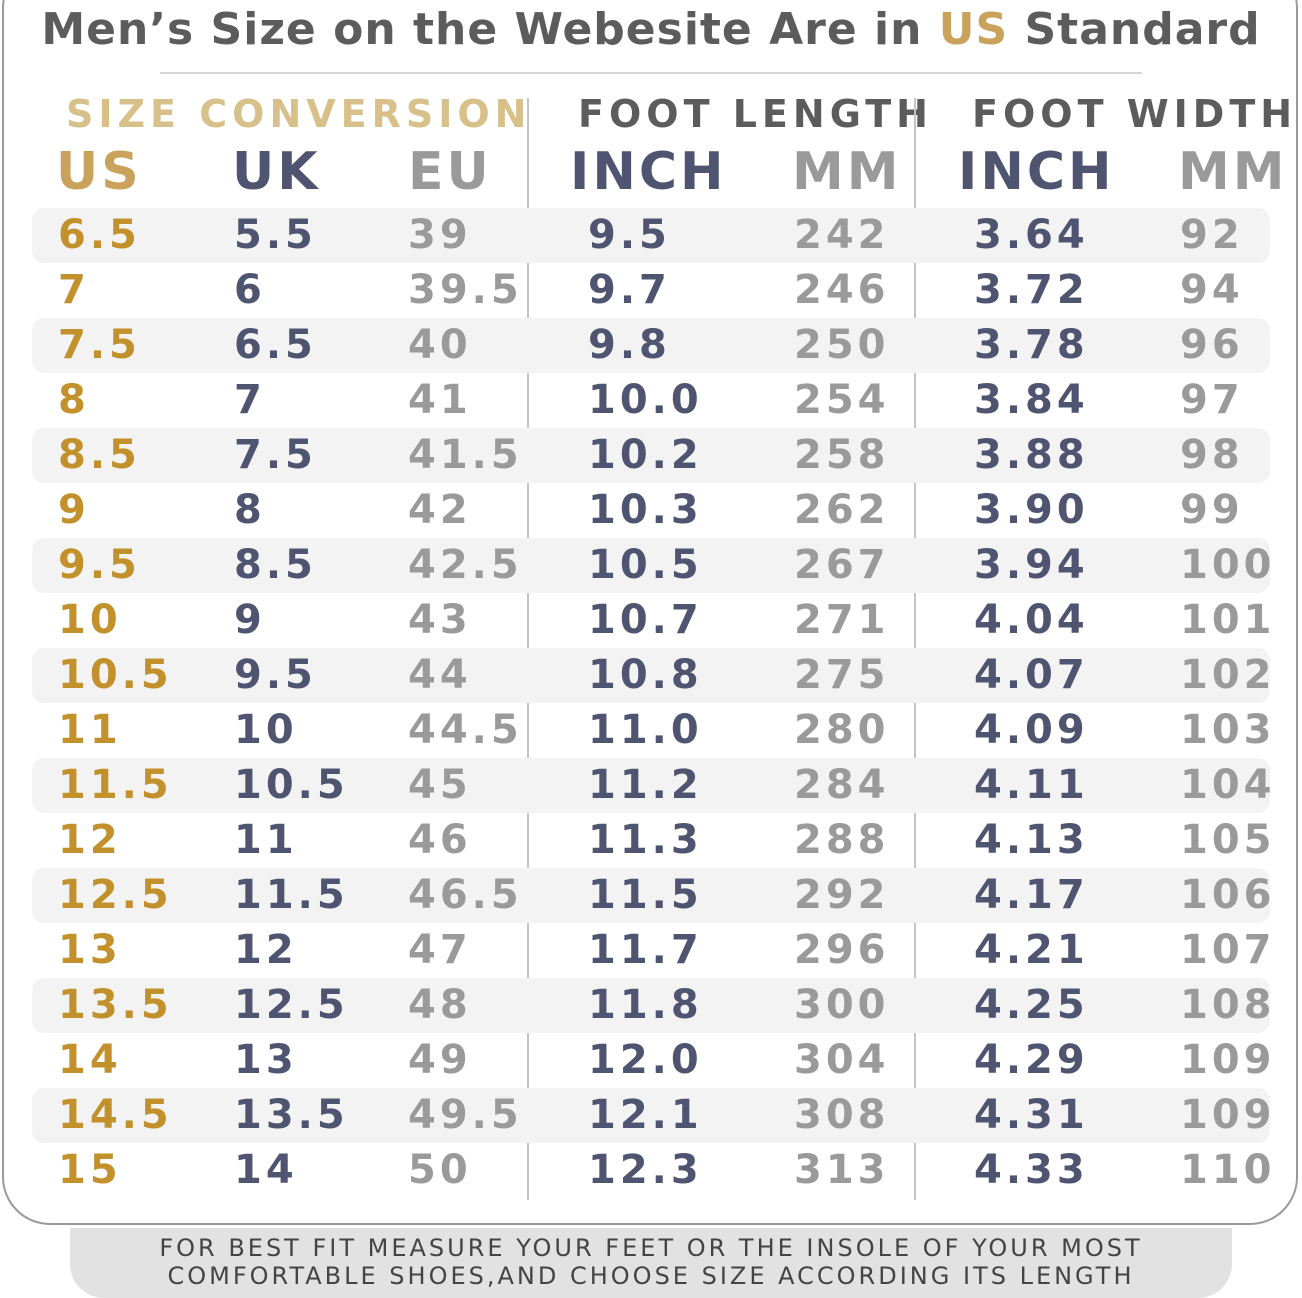 The height and width of the screenshot is (1298, 1302). I want to click on cell-width-mm: 94, so click(1212, 290).